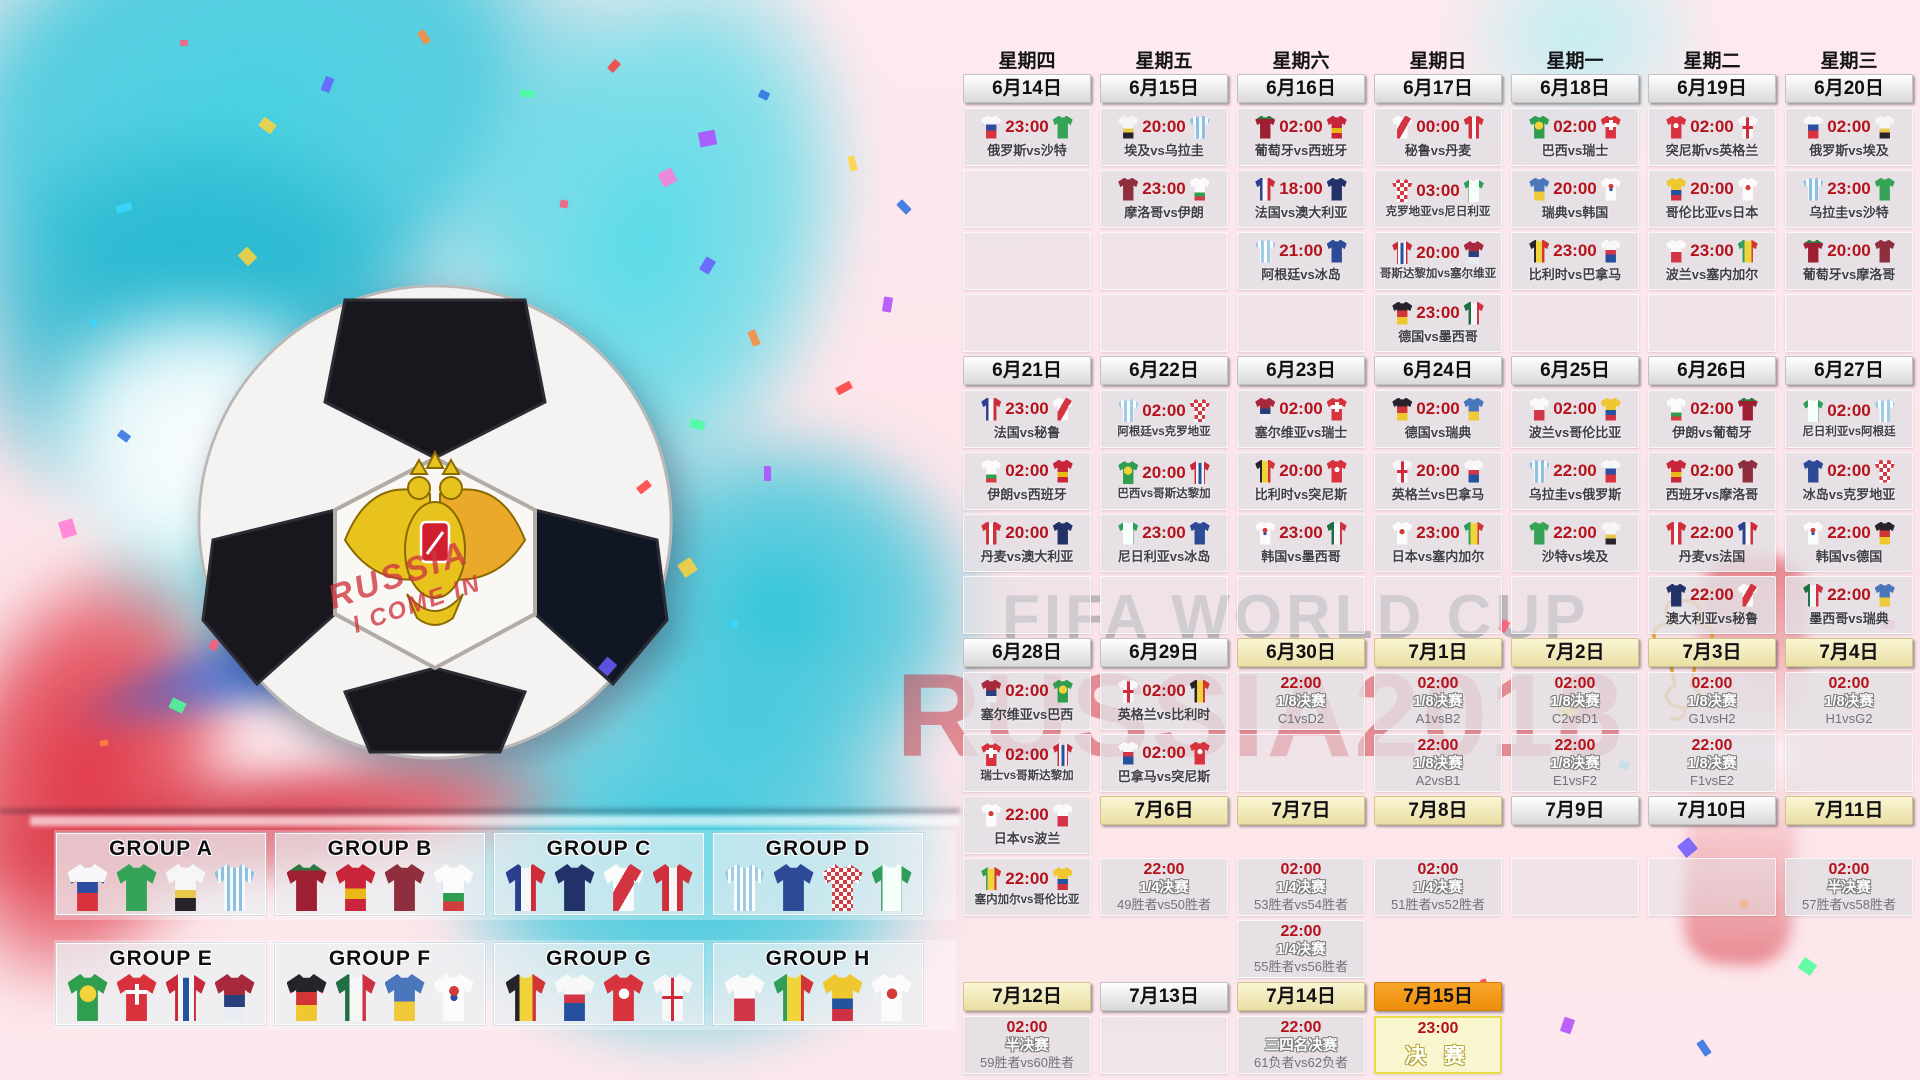 The width and height of the screenshot is (1920, 1080). I want to click on slot: 20:00 葡萄牙vs摩洛哥, so click(1849, 261).